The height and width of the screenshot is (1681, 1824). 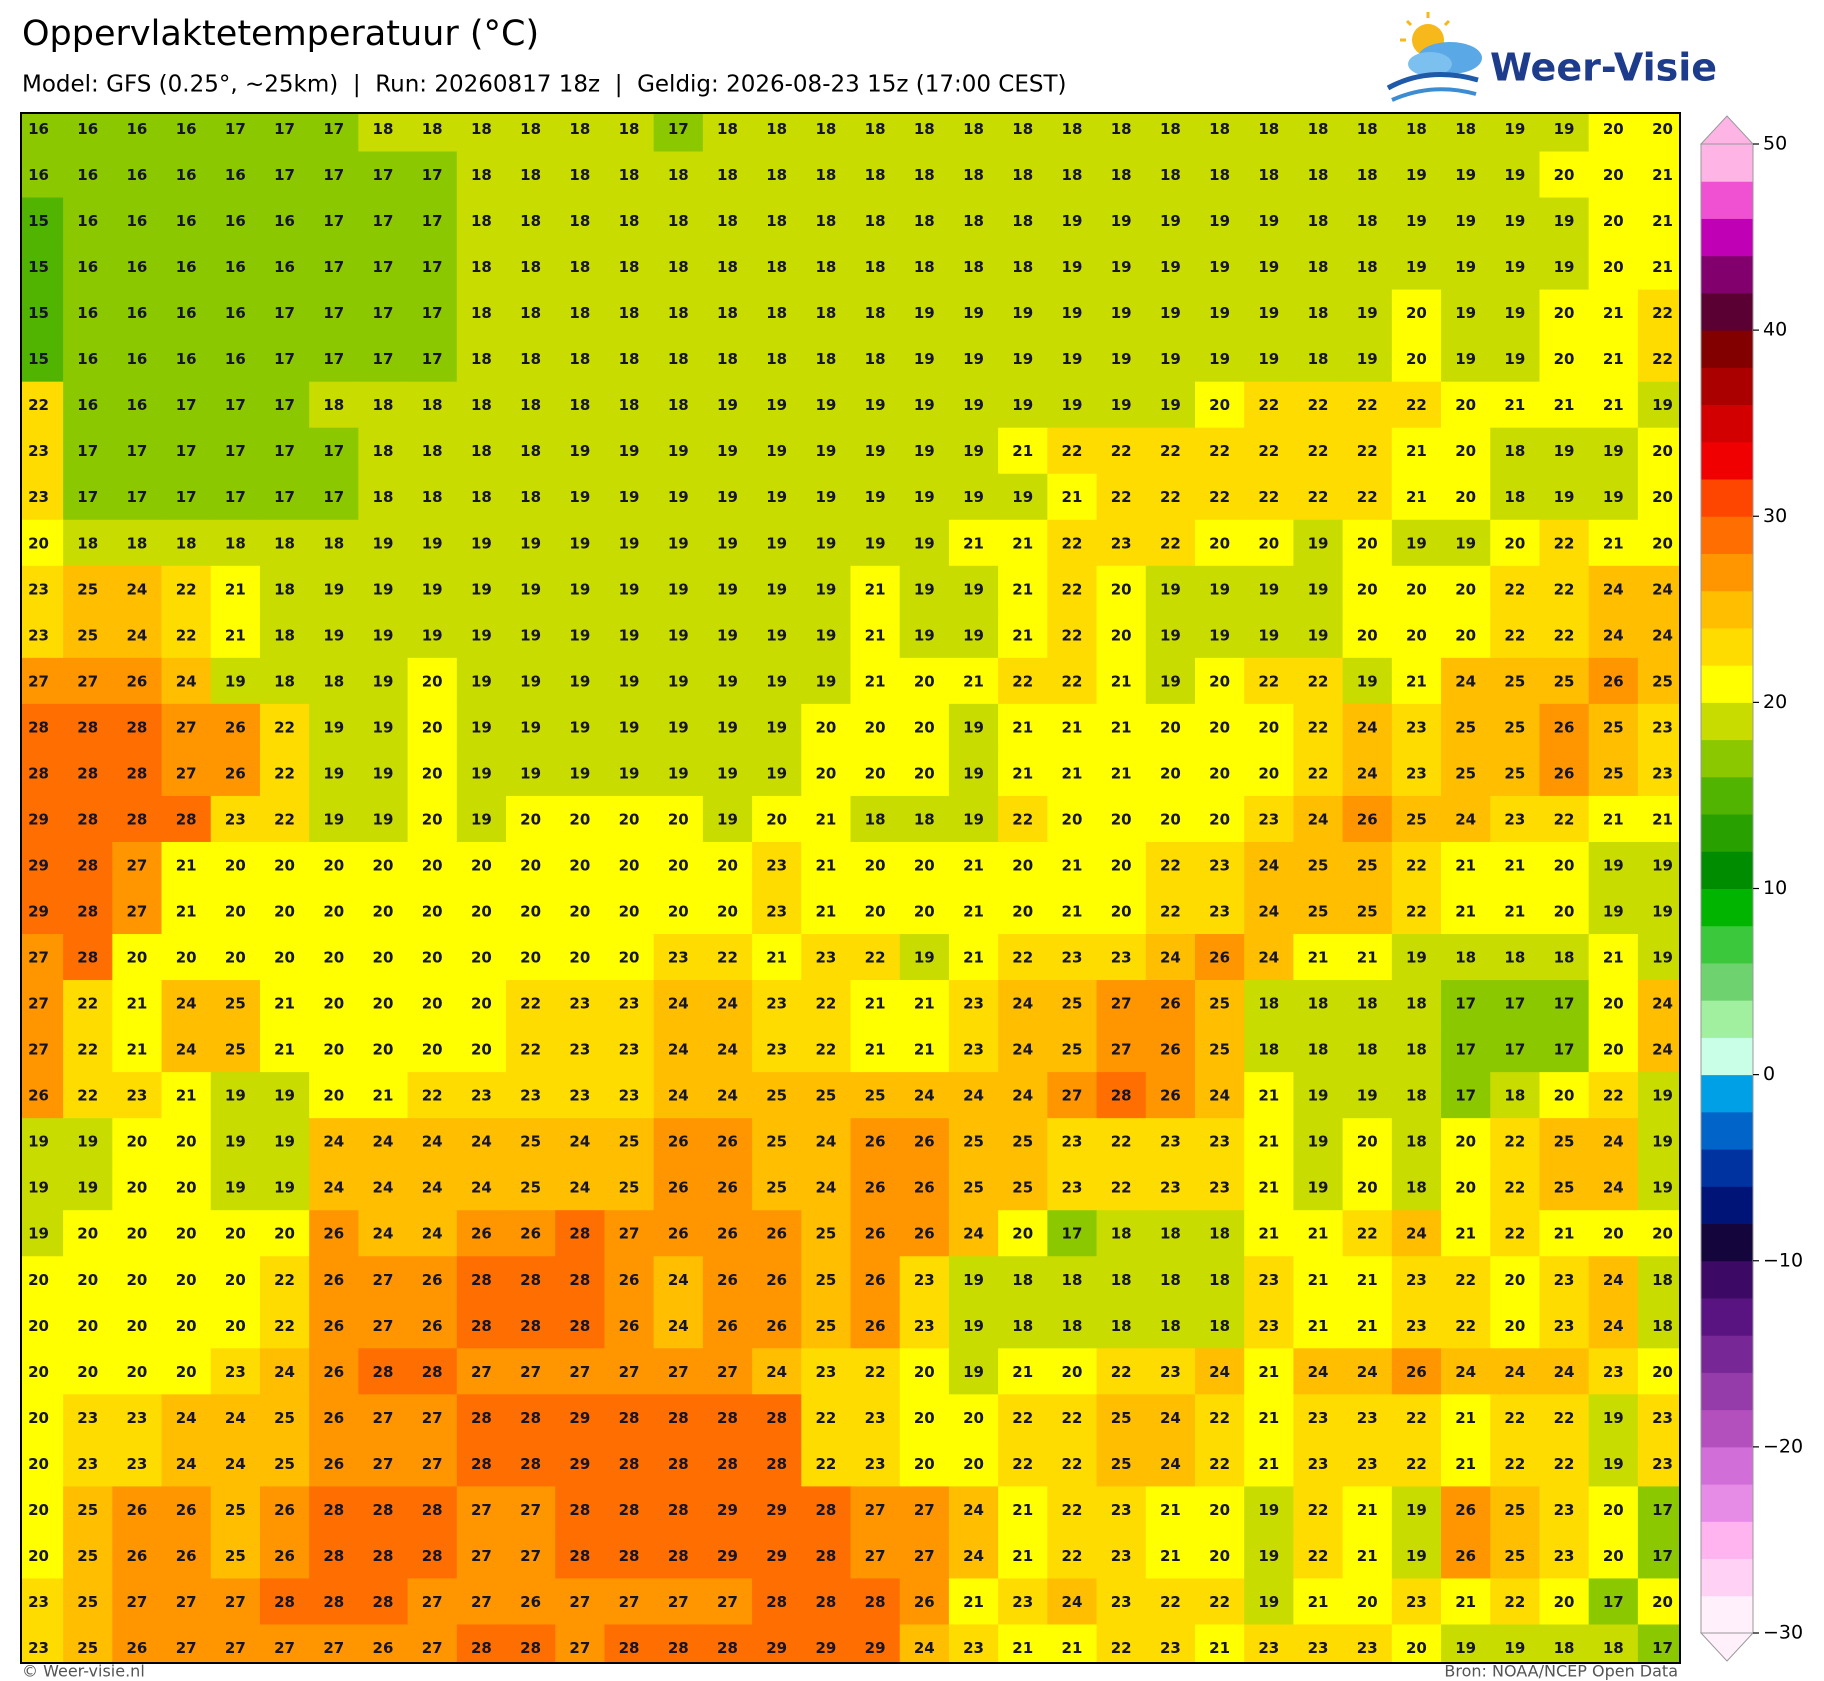 I want to click on temperature-label: 25, so click(x=235, y=1004).